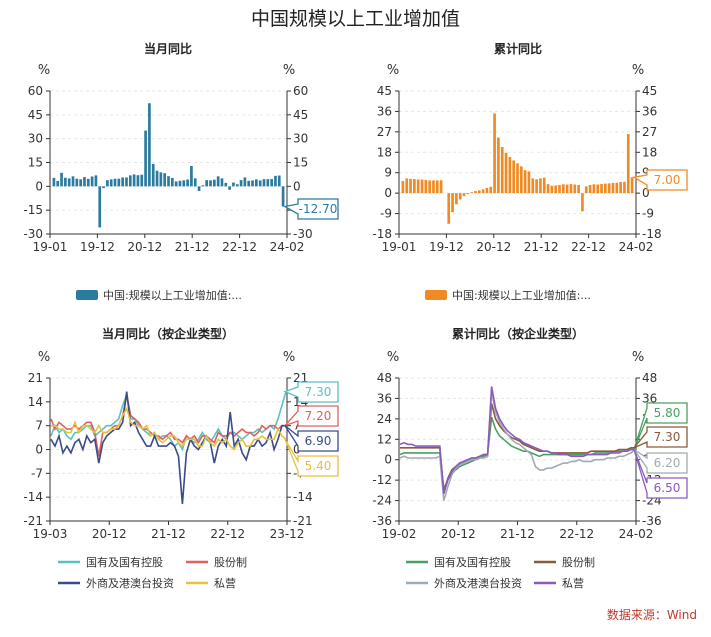 The image size is (711, 637). Describe the element at coordinates (382, 480) in the screenshot. I see `y-tick-left: -12` at that location.